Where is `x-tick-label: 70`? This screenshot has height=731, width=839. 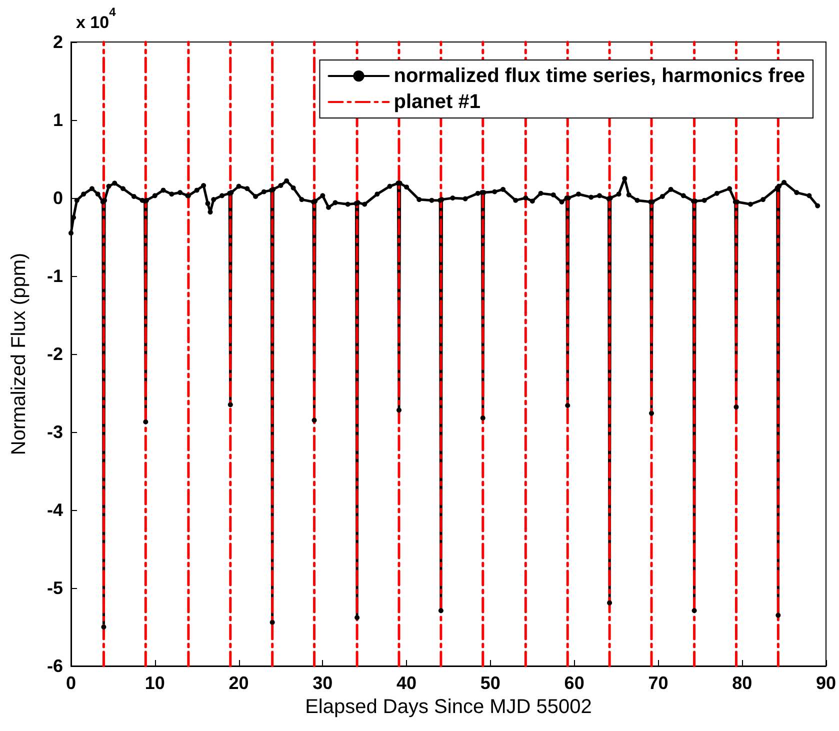
x-tick-label: 70 is located at coordinates (658, 683).